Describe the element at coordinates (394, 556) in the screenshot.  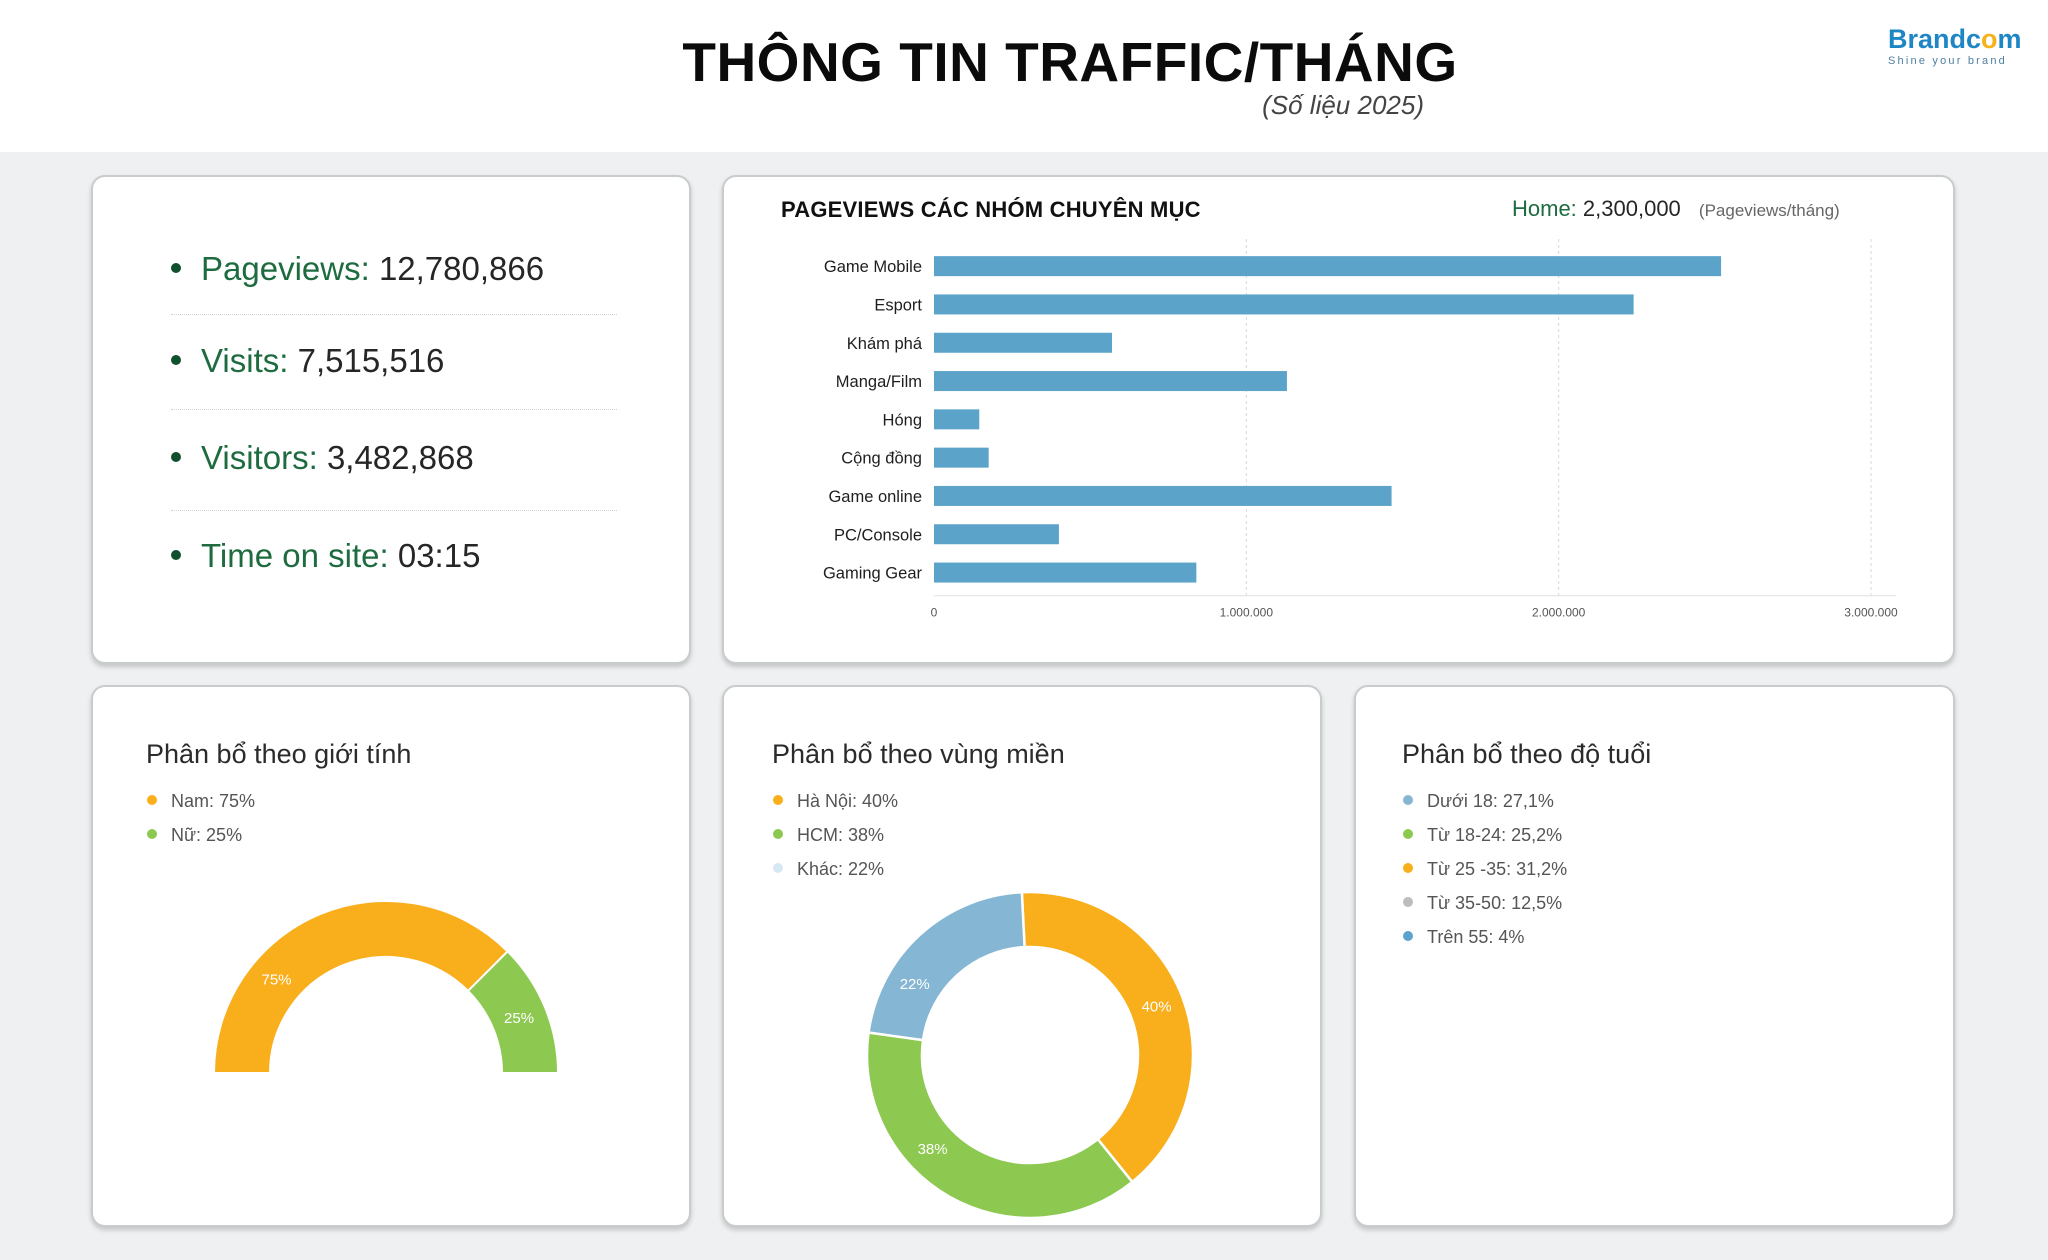
I see `stat-time-on-site: Time on site: 03:15` at that location.